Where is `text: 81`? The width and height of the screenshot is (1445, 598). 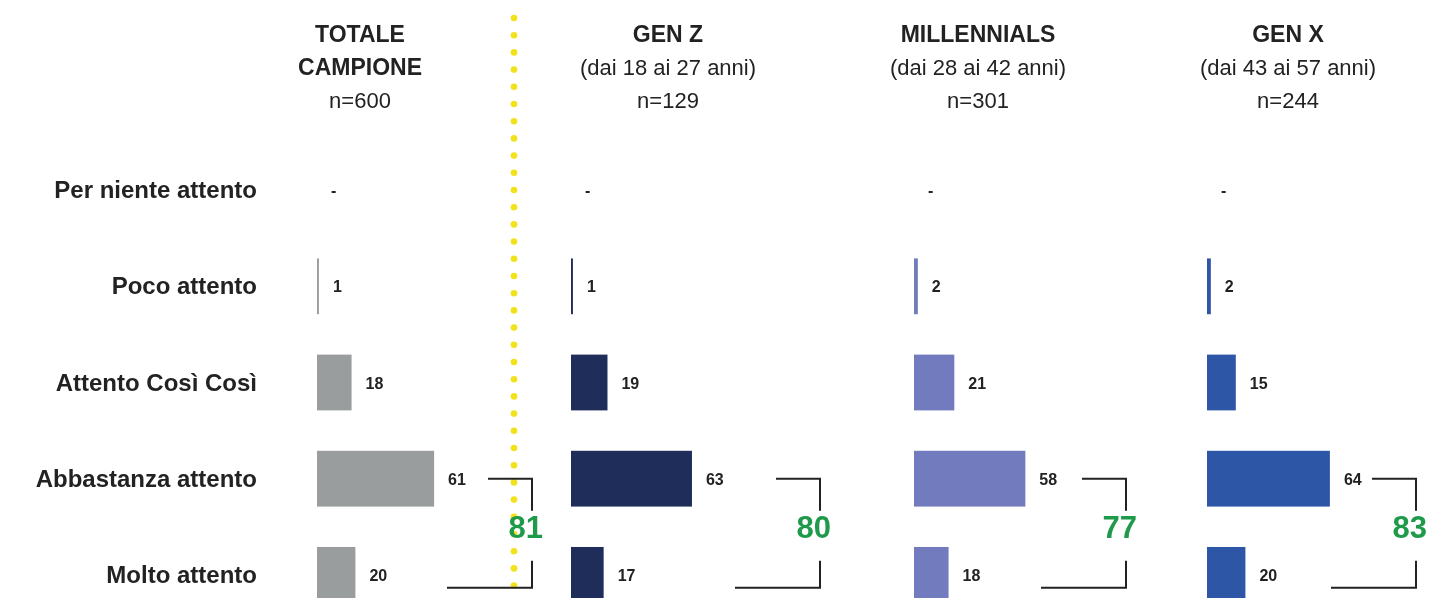
text: 81 is located at coordinates (525, 527).